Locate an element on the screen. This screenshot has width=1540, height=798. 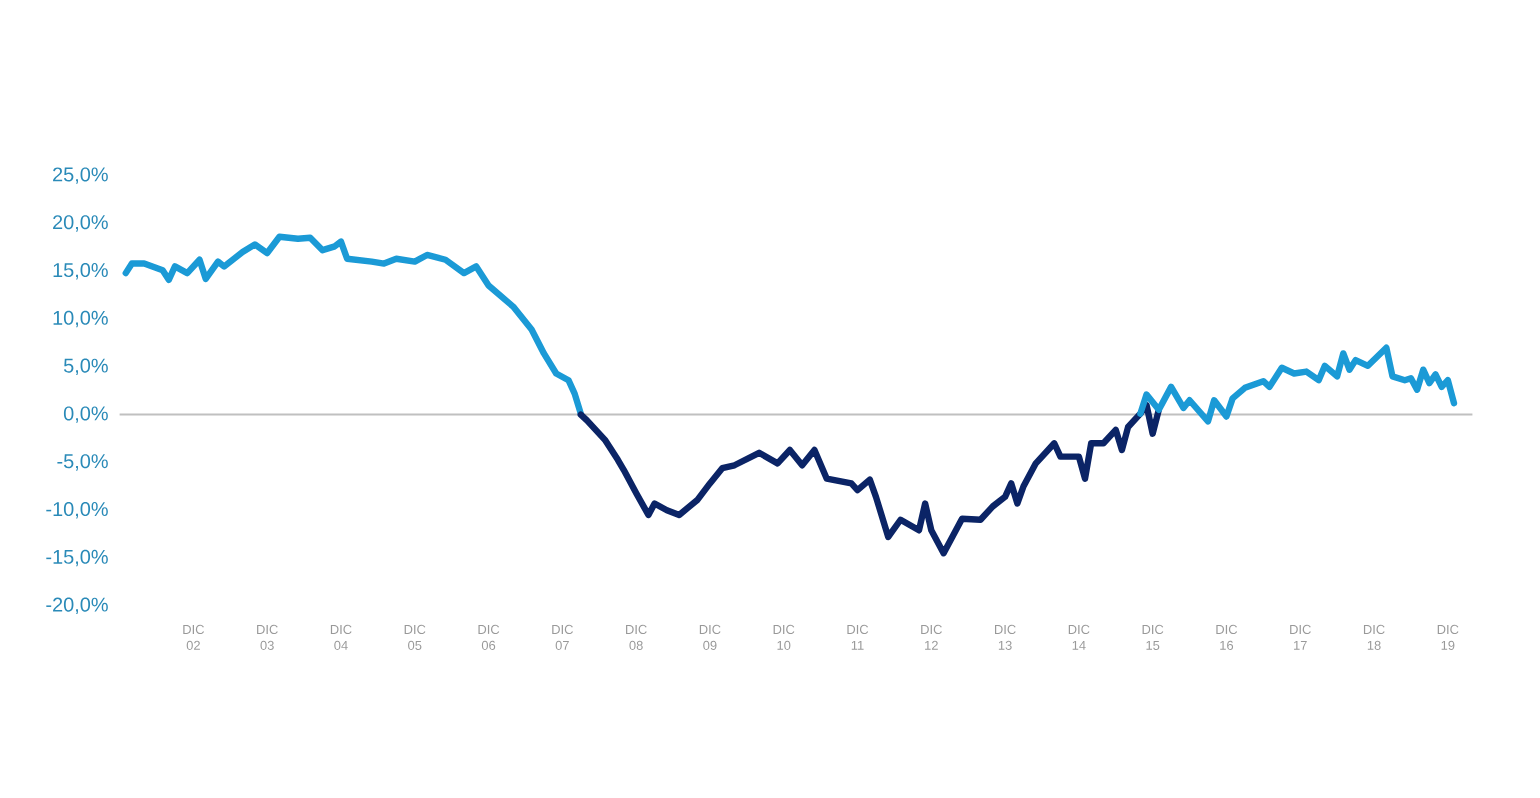
y-tick-label: 0,0% is located at coordinates (85, 414).